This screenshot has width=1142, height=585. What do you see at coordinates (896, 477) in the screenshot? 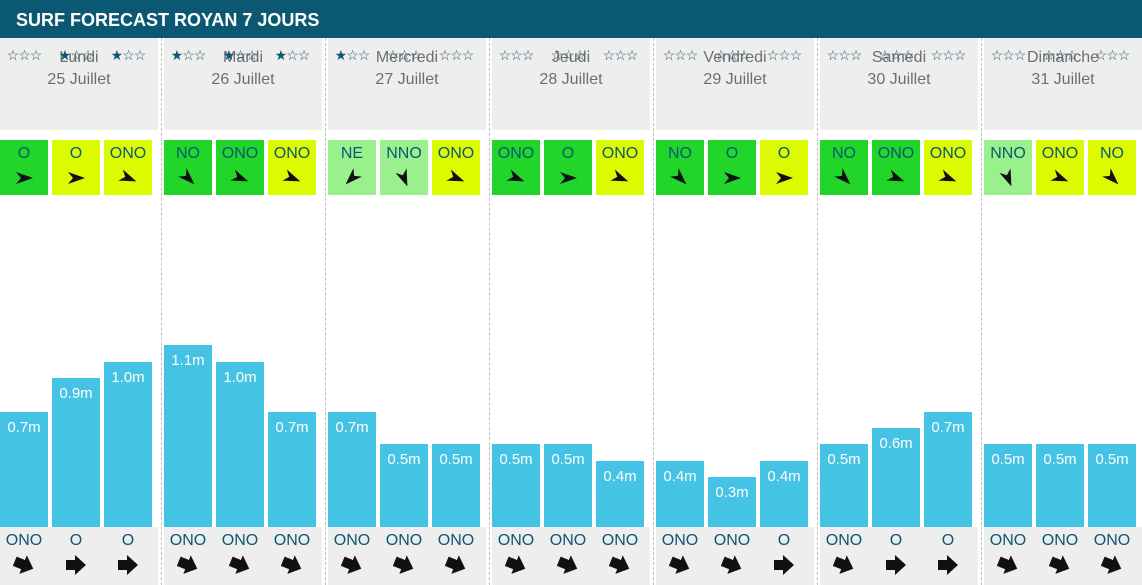
I see `wave-height-bar: 0.6m` at bounding box center [896, 477].